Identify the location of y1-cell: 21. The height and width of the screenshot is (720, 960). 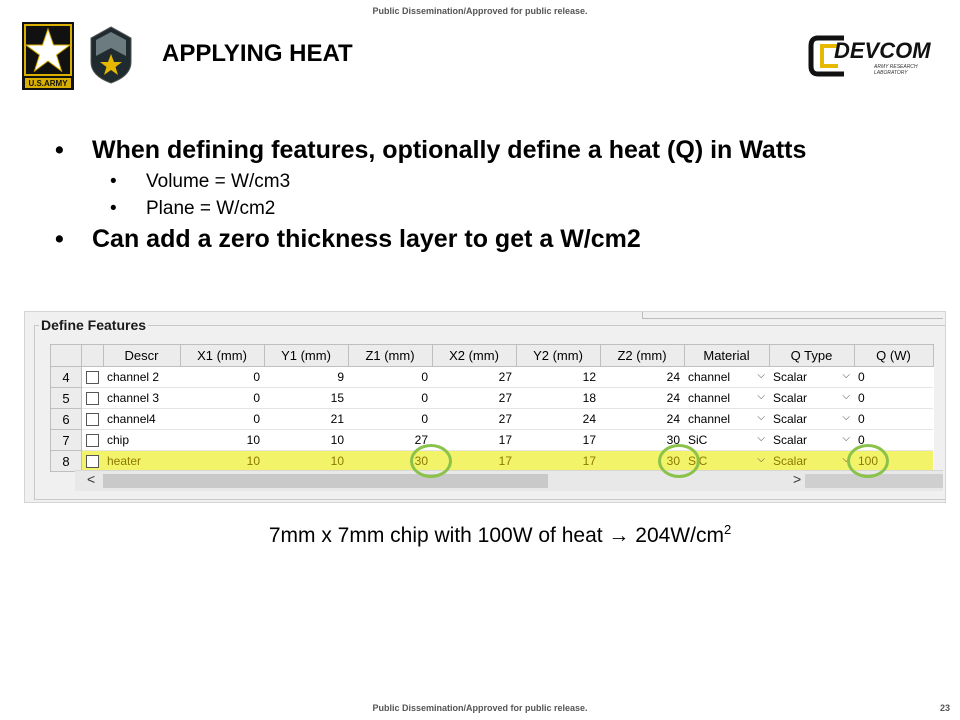
(306, 419).